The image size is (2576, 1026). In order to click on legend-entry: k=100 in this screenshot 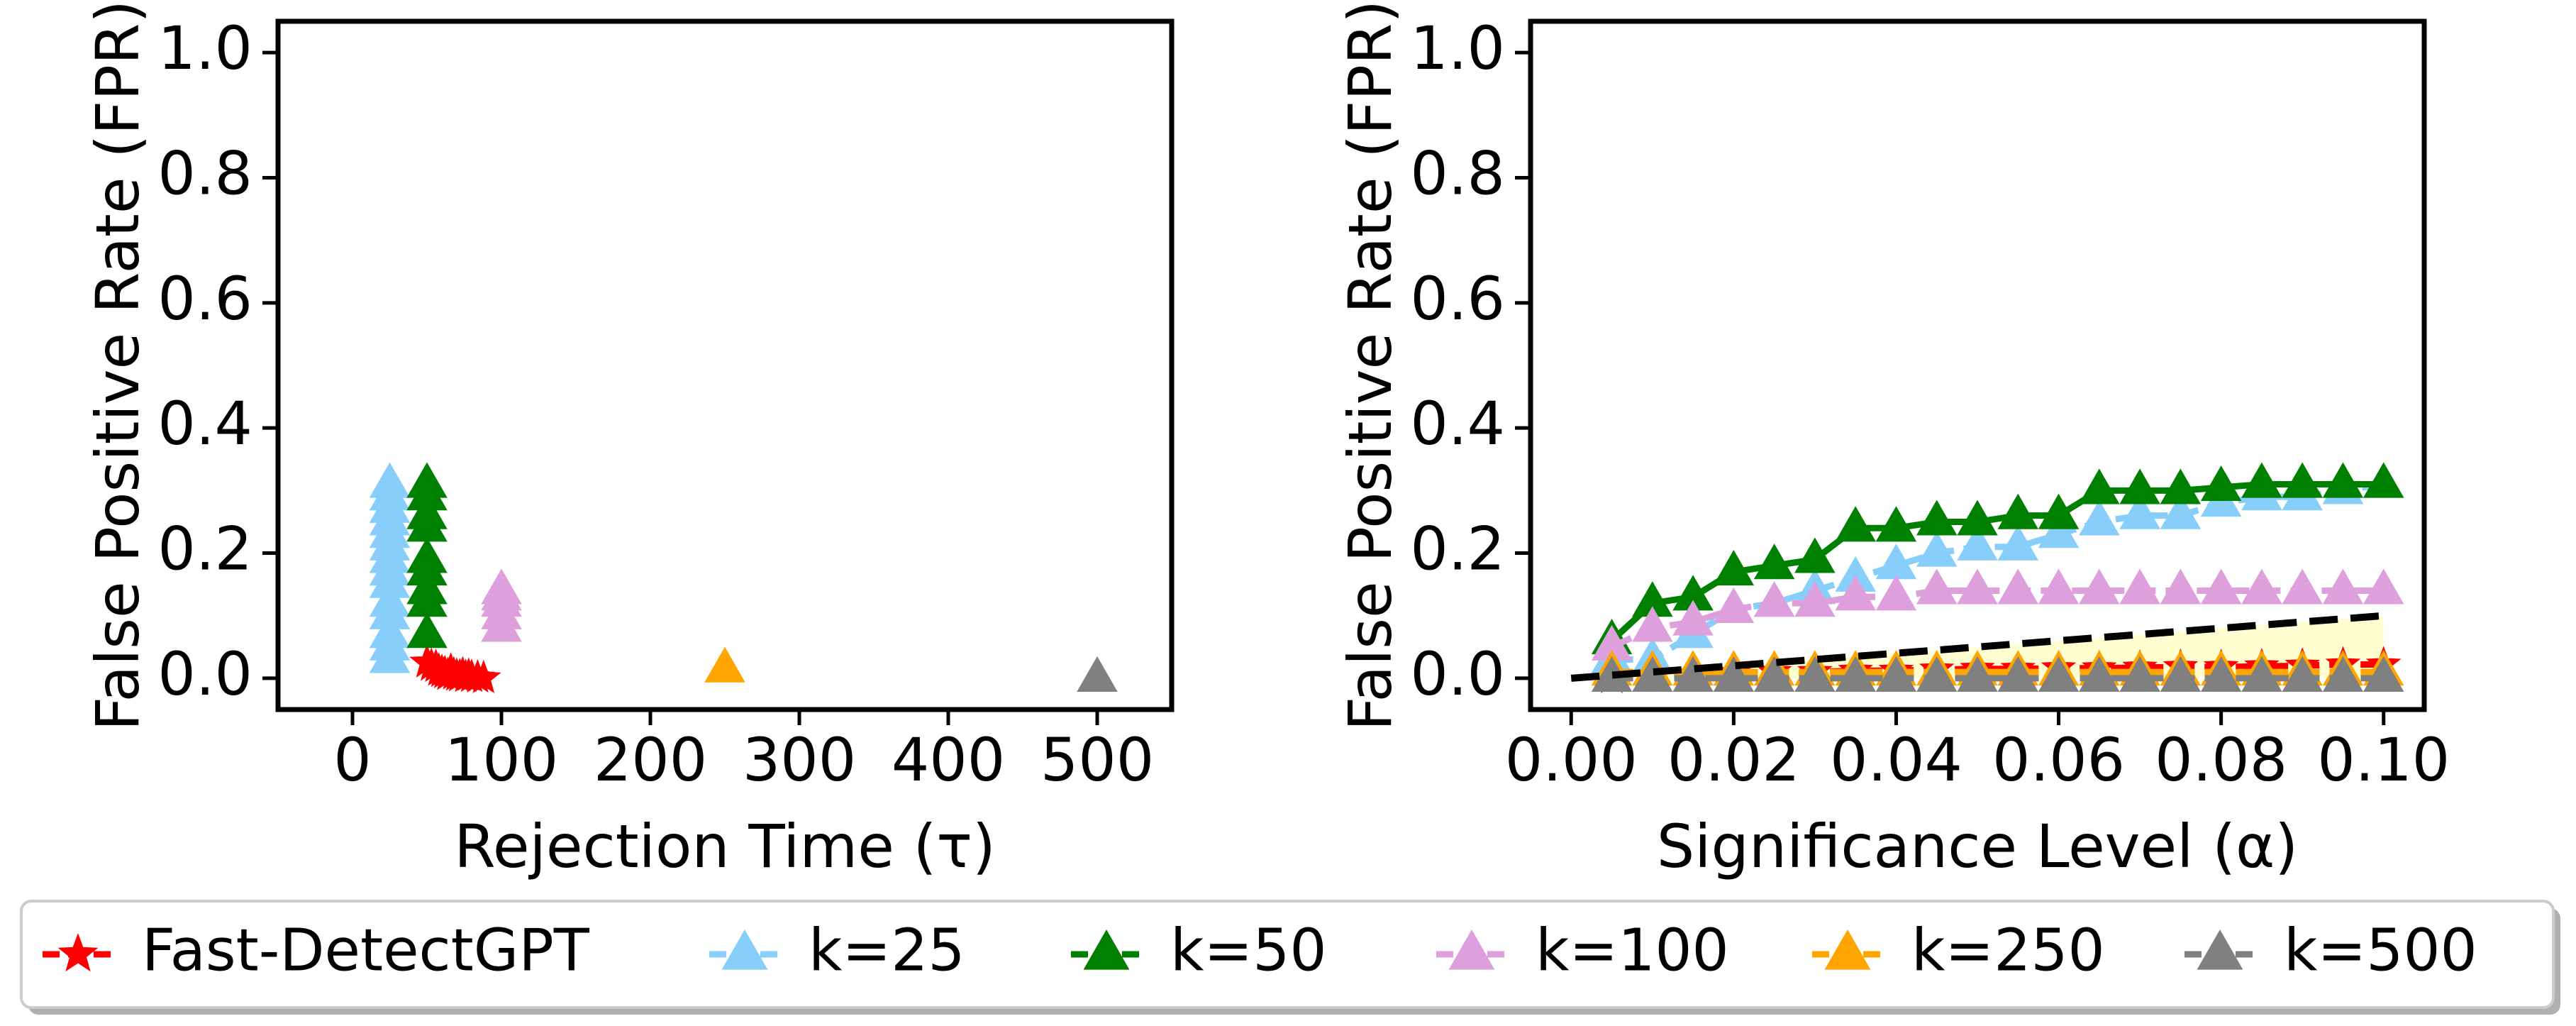, I will do `click(1582, 950)`.